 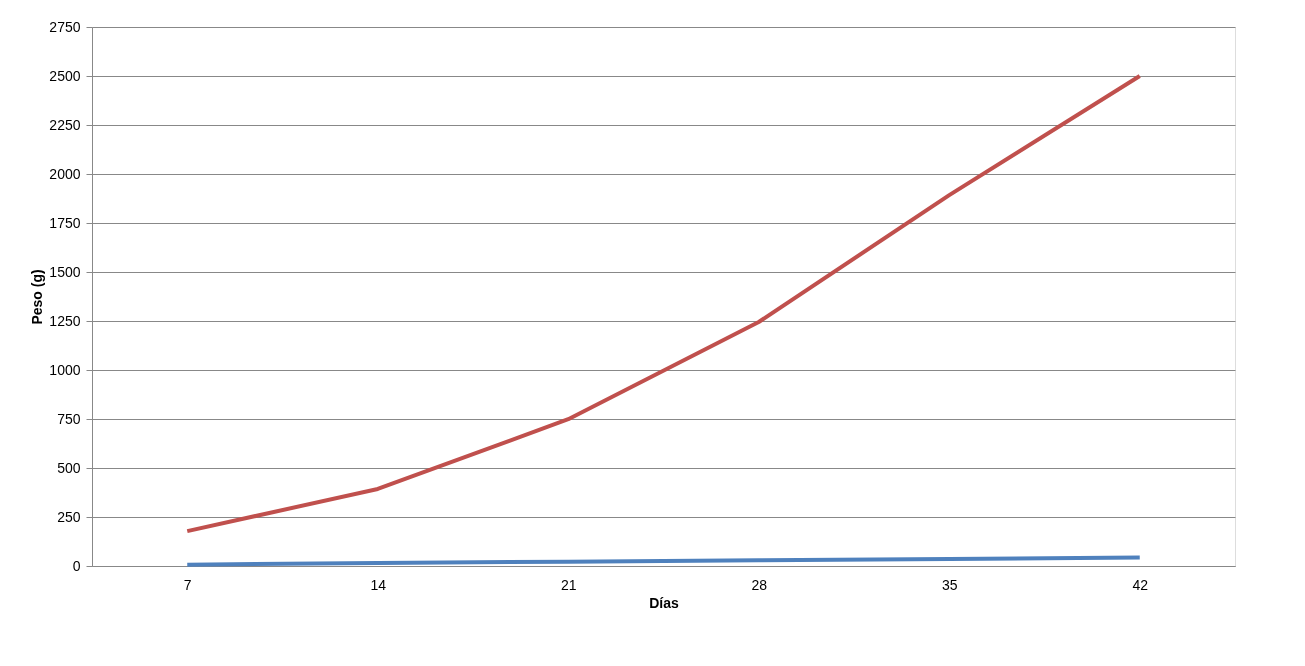 I want to click on y-tick-label: 0, so click(x=76, y=565).